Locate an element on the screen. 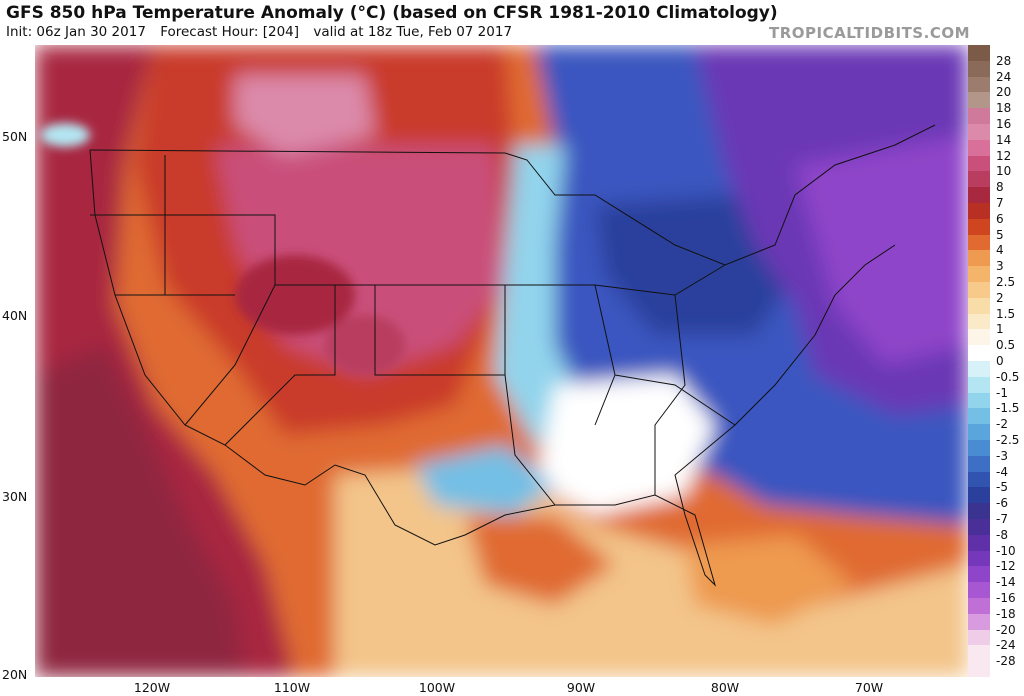  colorbar-label: -14 is located at coordinates (1006, 582).